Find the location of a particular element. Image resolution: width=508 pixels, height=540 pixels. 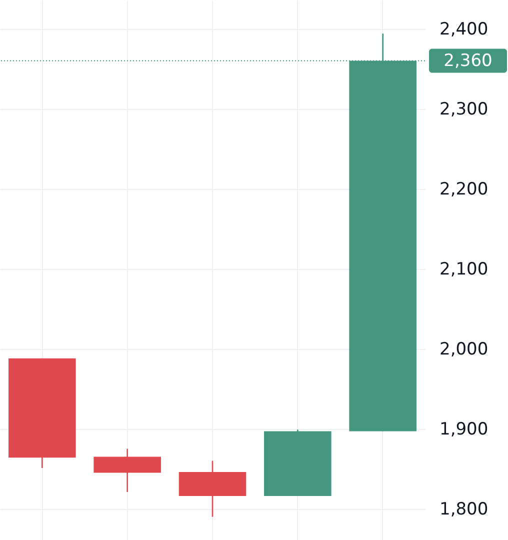

y-tick-label: 2,000 is located at coordinates (464, 349).